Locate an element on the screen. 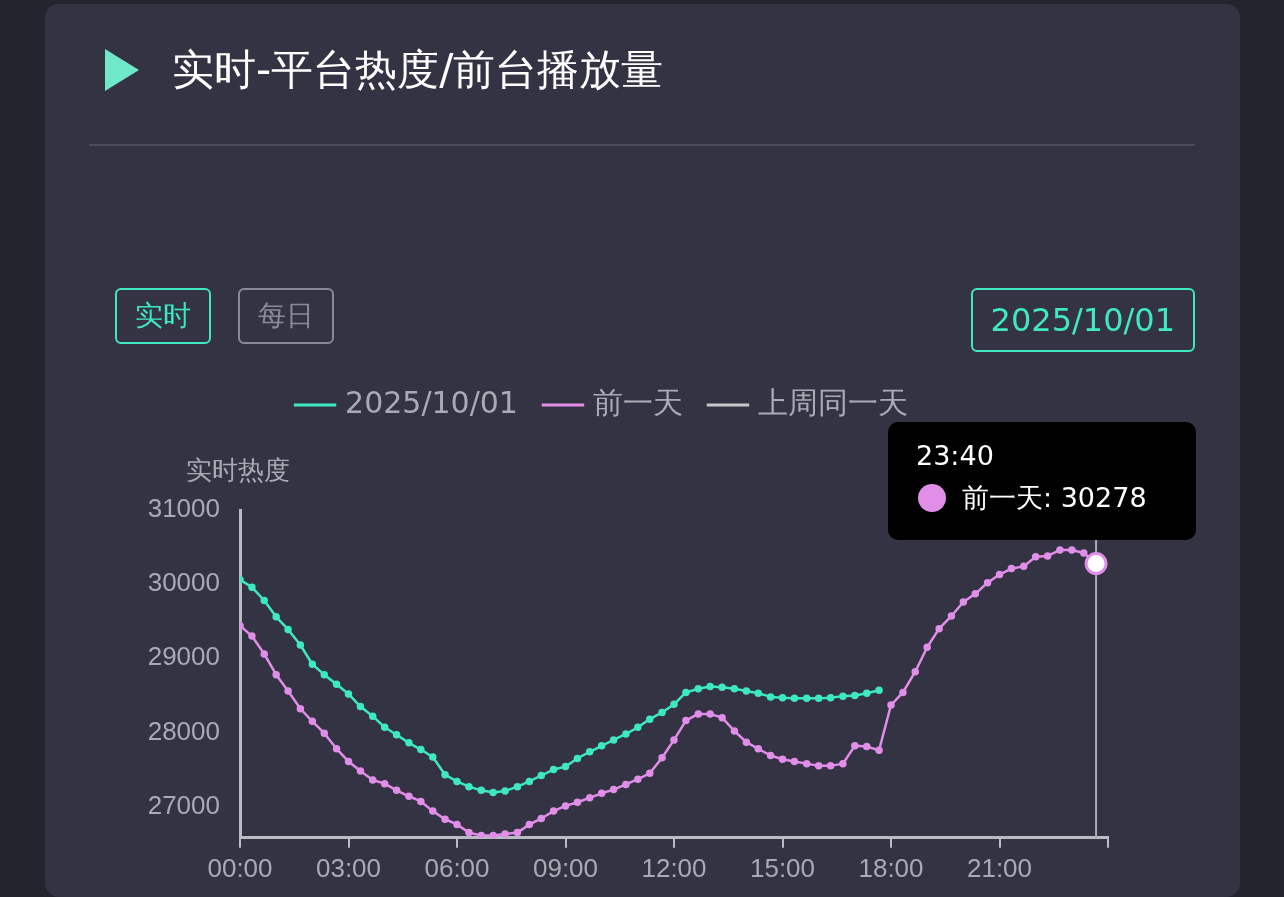 This screenshot has width=1284, height=897. y-tick-label: 28000 is located at coordinates (183, 730).